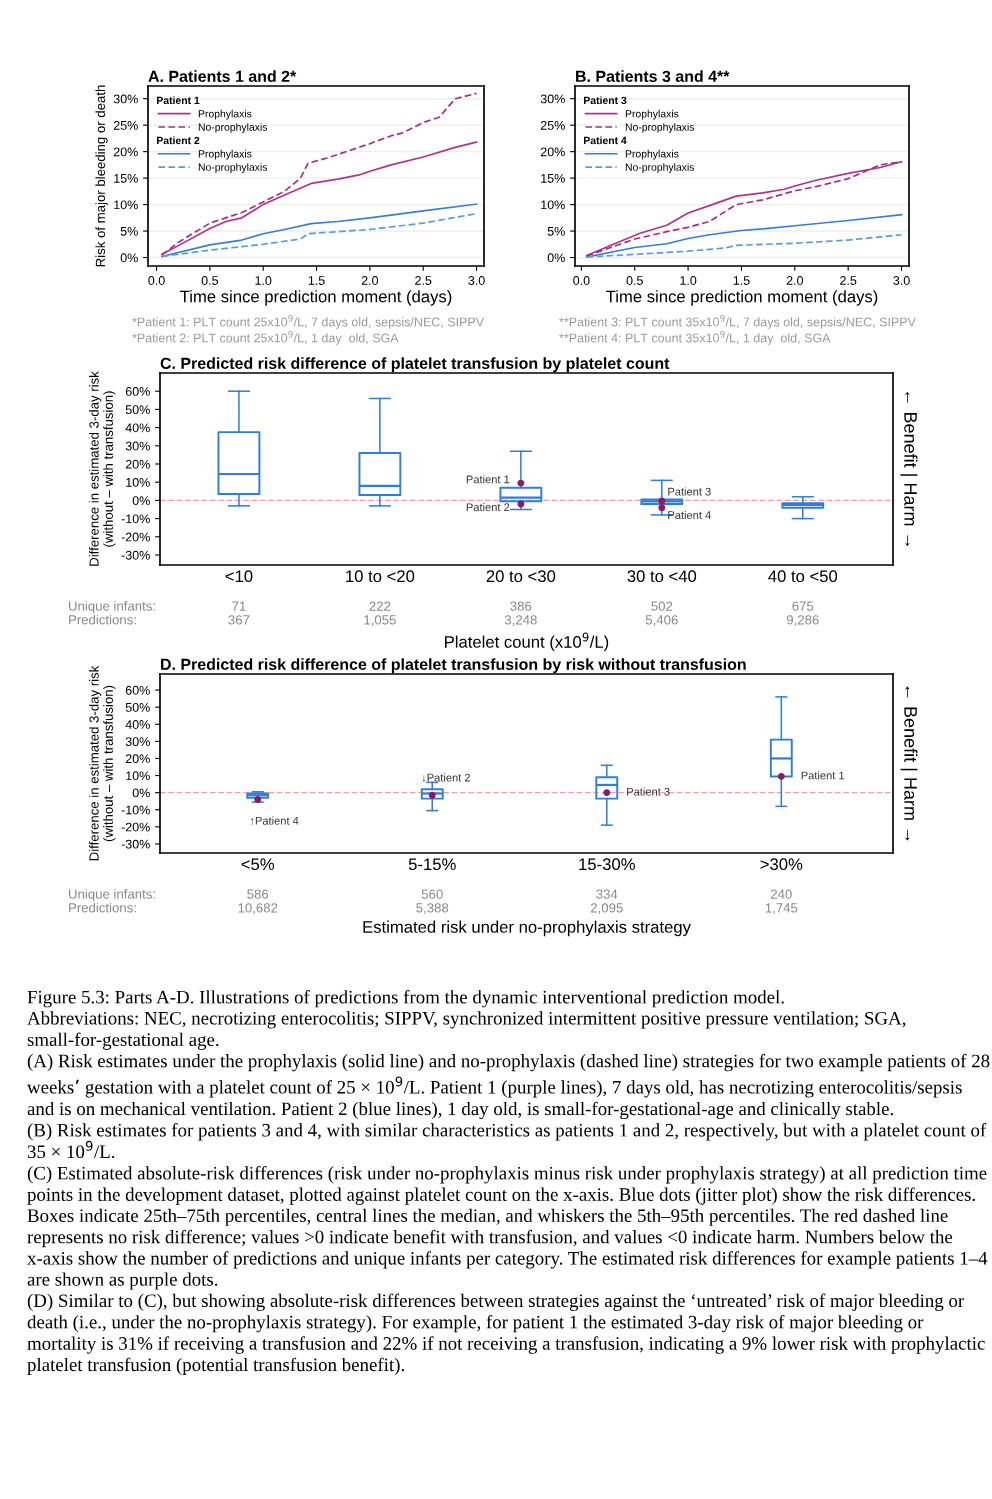 This screenshot has width=992, height=1499. Describe the element at coordinates (265, 338) in the screenshot. I see `text: *Patient 2: PLT count 25x10$^{9}$/L, 1 day old, SGA` at that location.